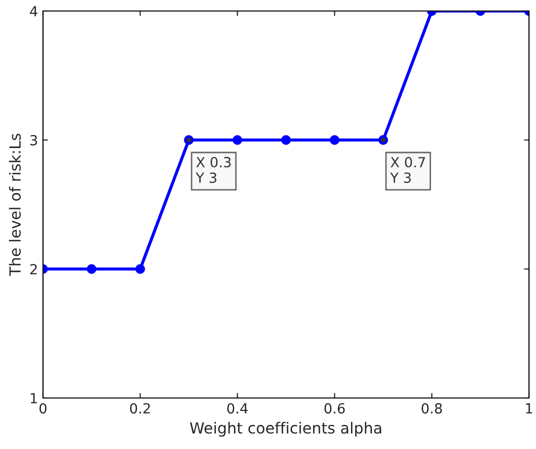 This screenshot has height=449, width=536. I want to click on y-axis-title: The level of risk:Ls, so click(14, 205).